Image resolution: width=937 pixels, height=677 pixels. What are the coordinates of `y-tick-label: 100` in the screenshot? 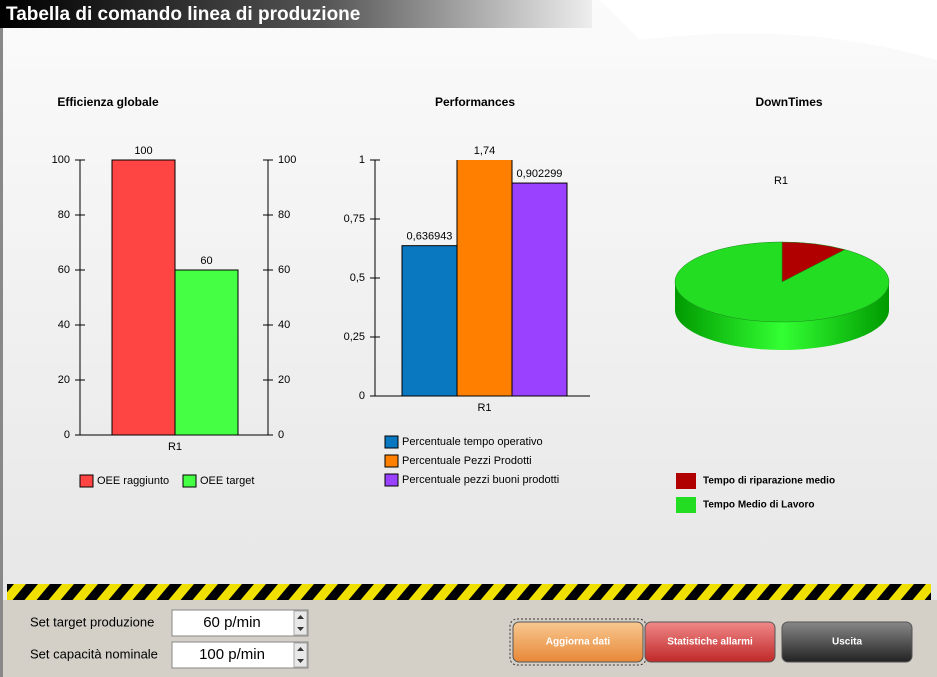 It's located at (61, 160).